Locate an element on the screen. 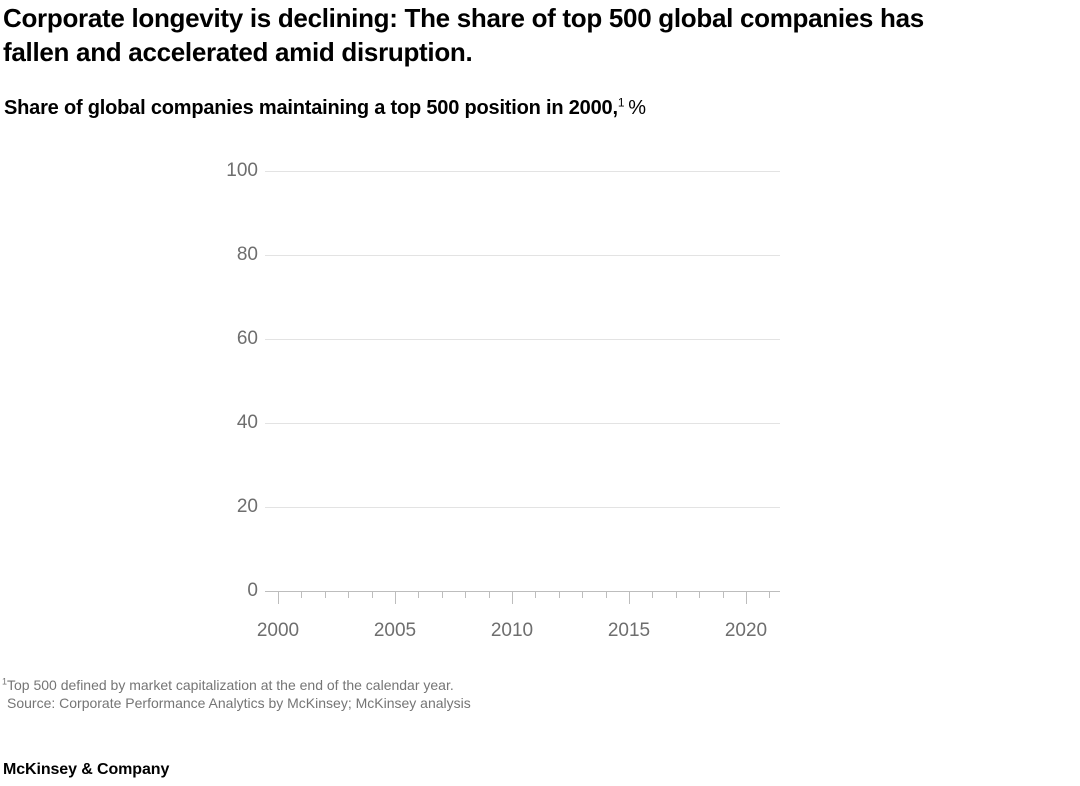 This screenshot has height=786, width=1080. x-minor-tick-2012 is located at coordinates (559, 594).